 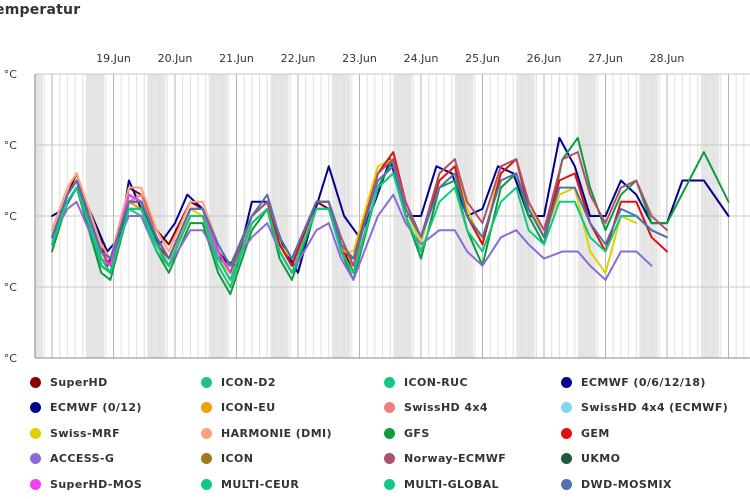 I want to click on legend-label: Norway-ECMWF, so click(x=455, y=458).